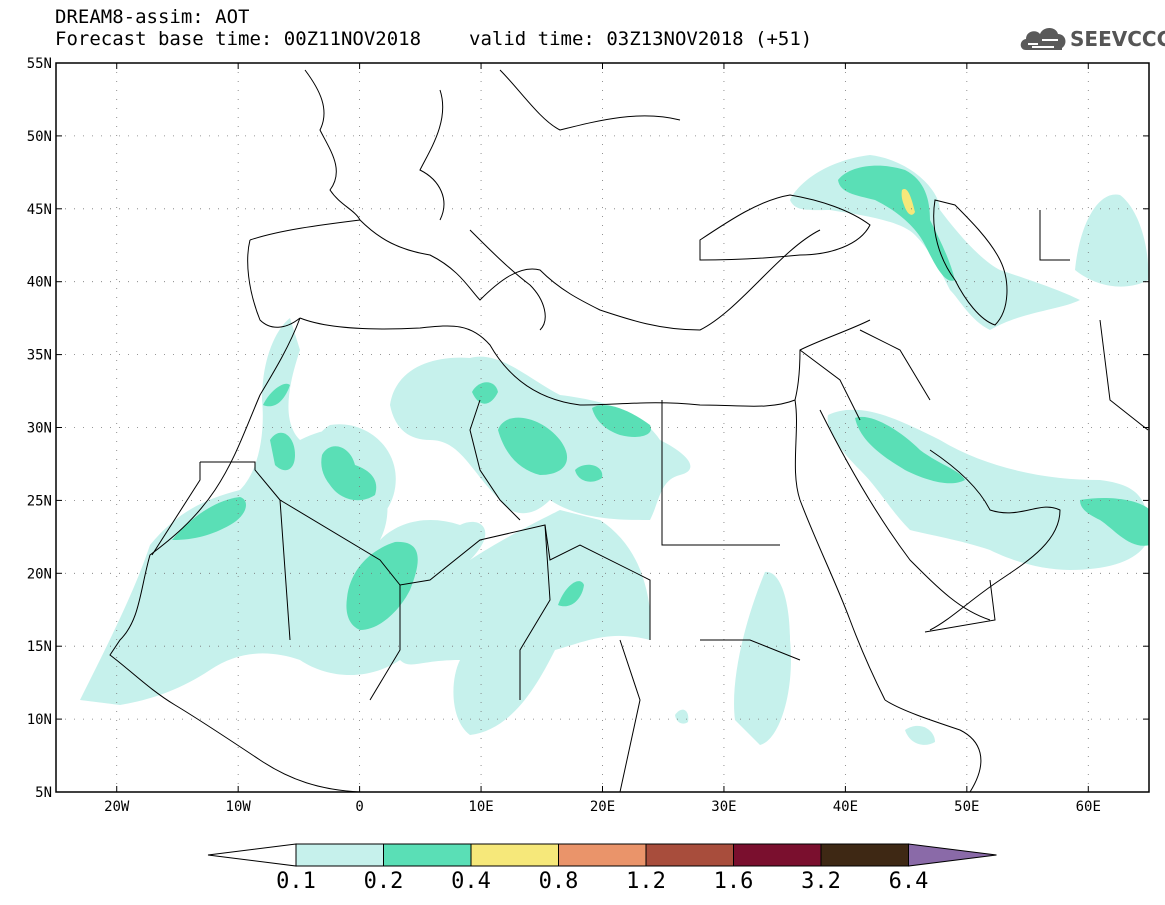  What do you see at coordinates (480, 807) in the screenshot?
I see `lon-tick-label: 10E` at bounding box center [480, 807].